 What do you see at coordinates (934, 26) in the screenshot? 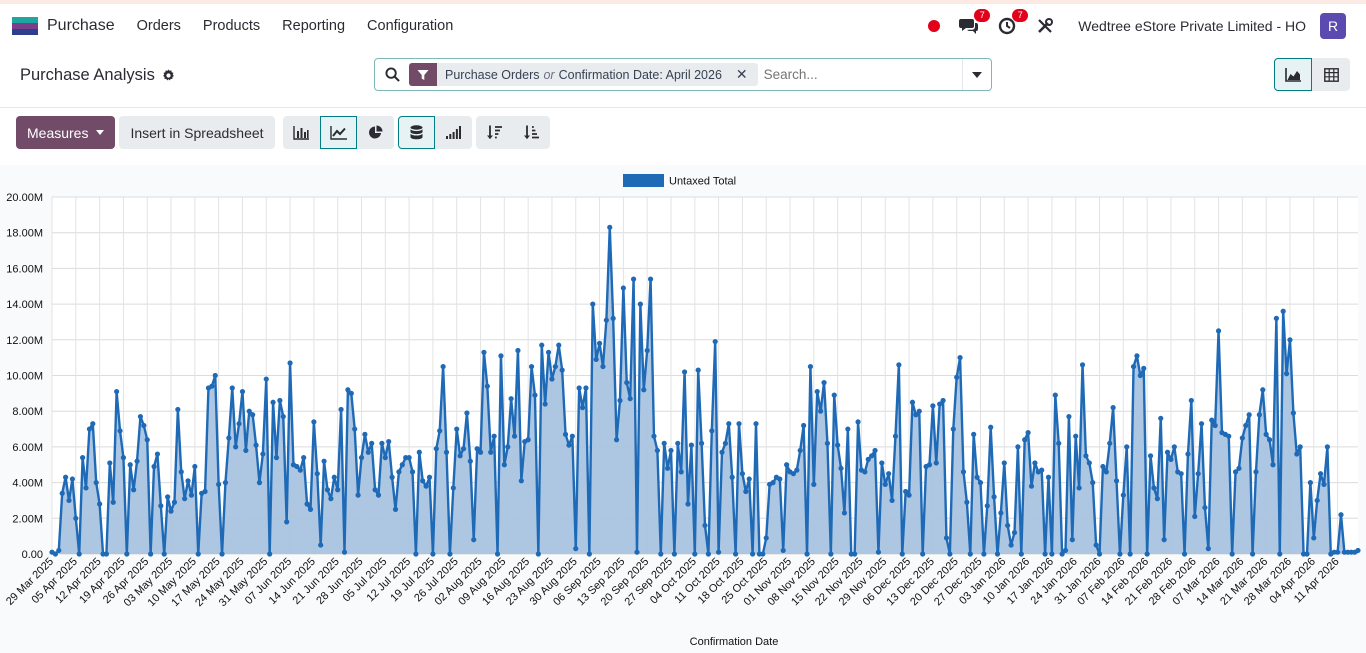
I see `status-dot-icon` at bounding box center [934, 26].